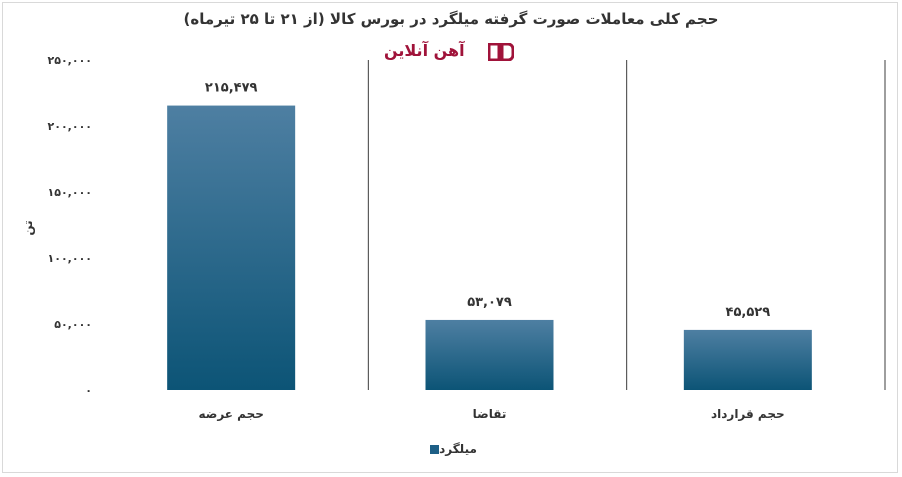 This screenshot has width=902, height=477. I want to click on data-label: ۵۳,۰۷۹, so click(489, 302).